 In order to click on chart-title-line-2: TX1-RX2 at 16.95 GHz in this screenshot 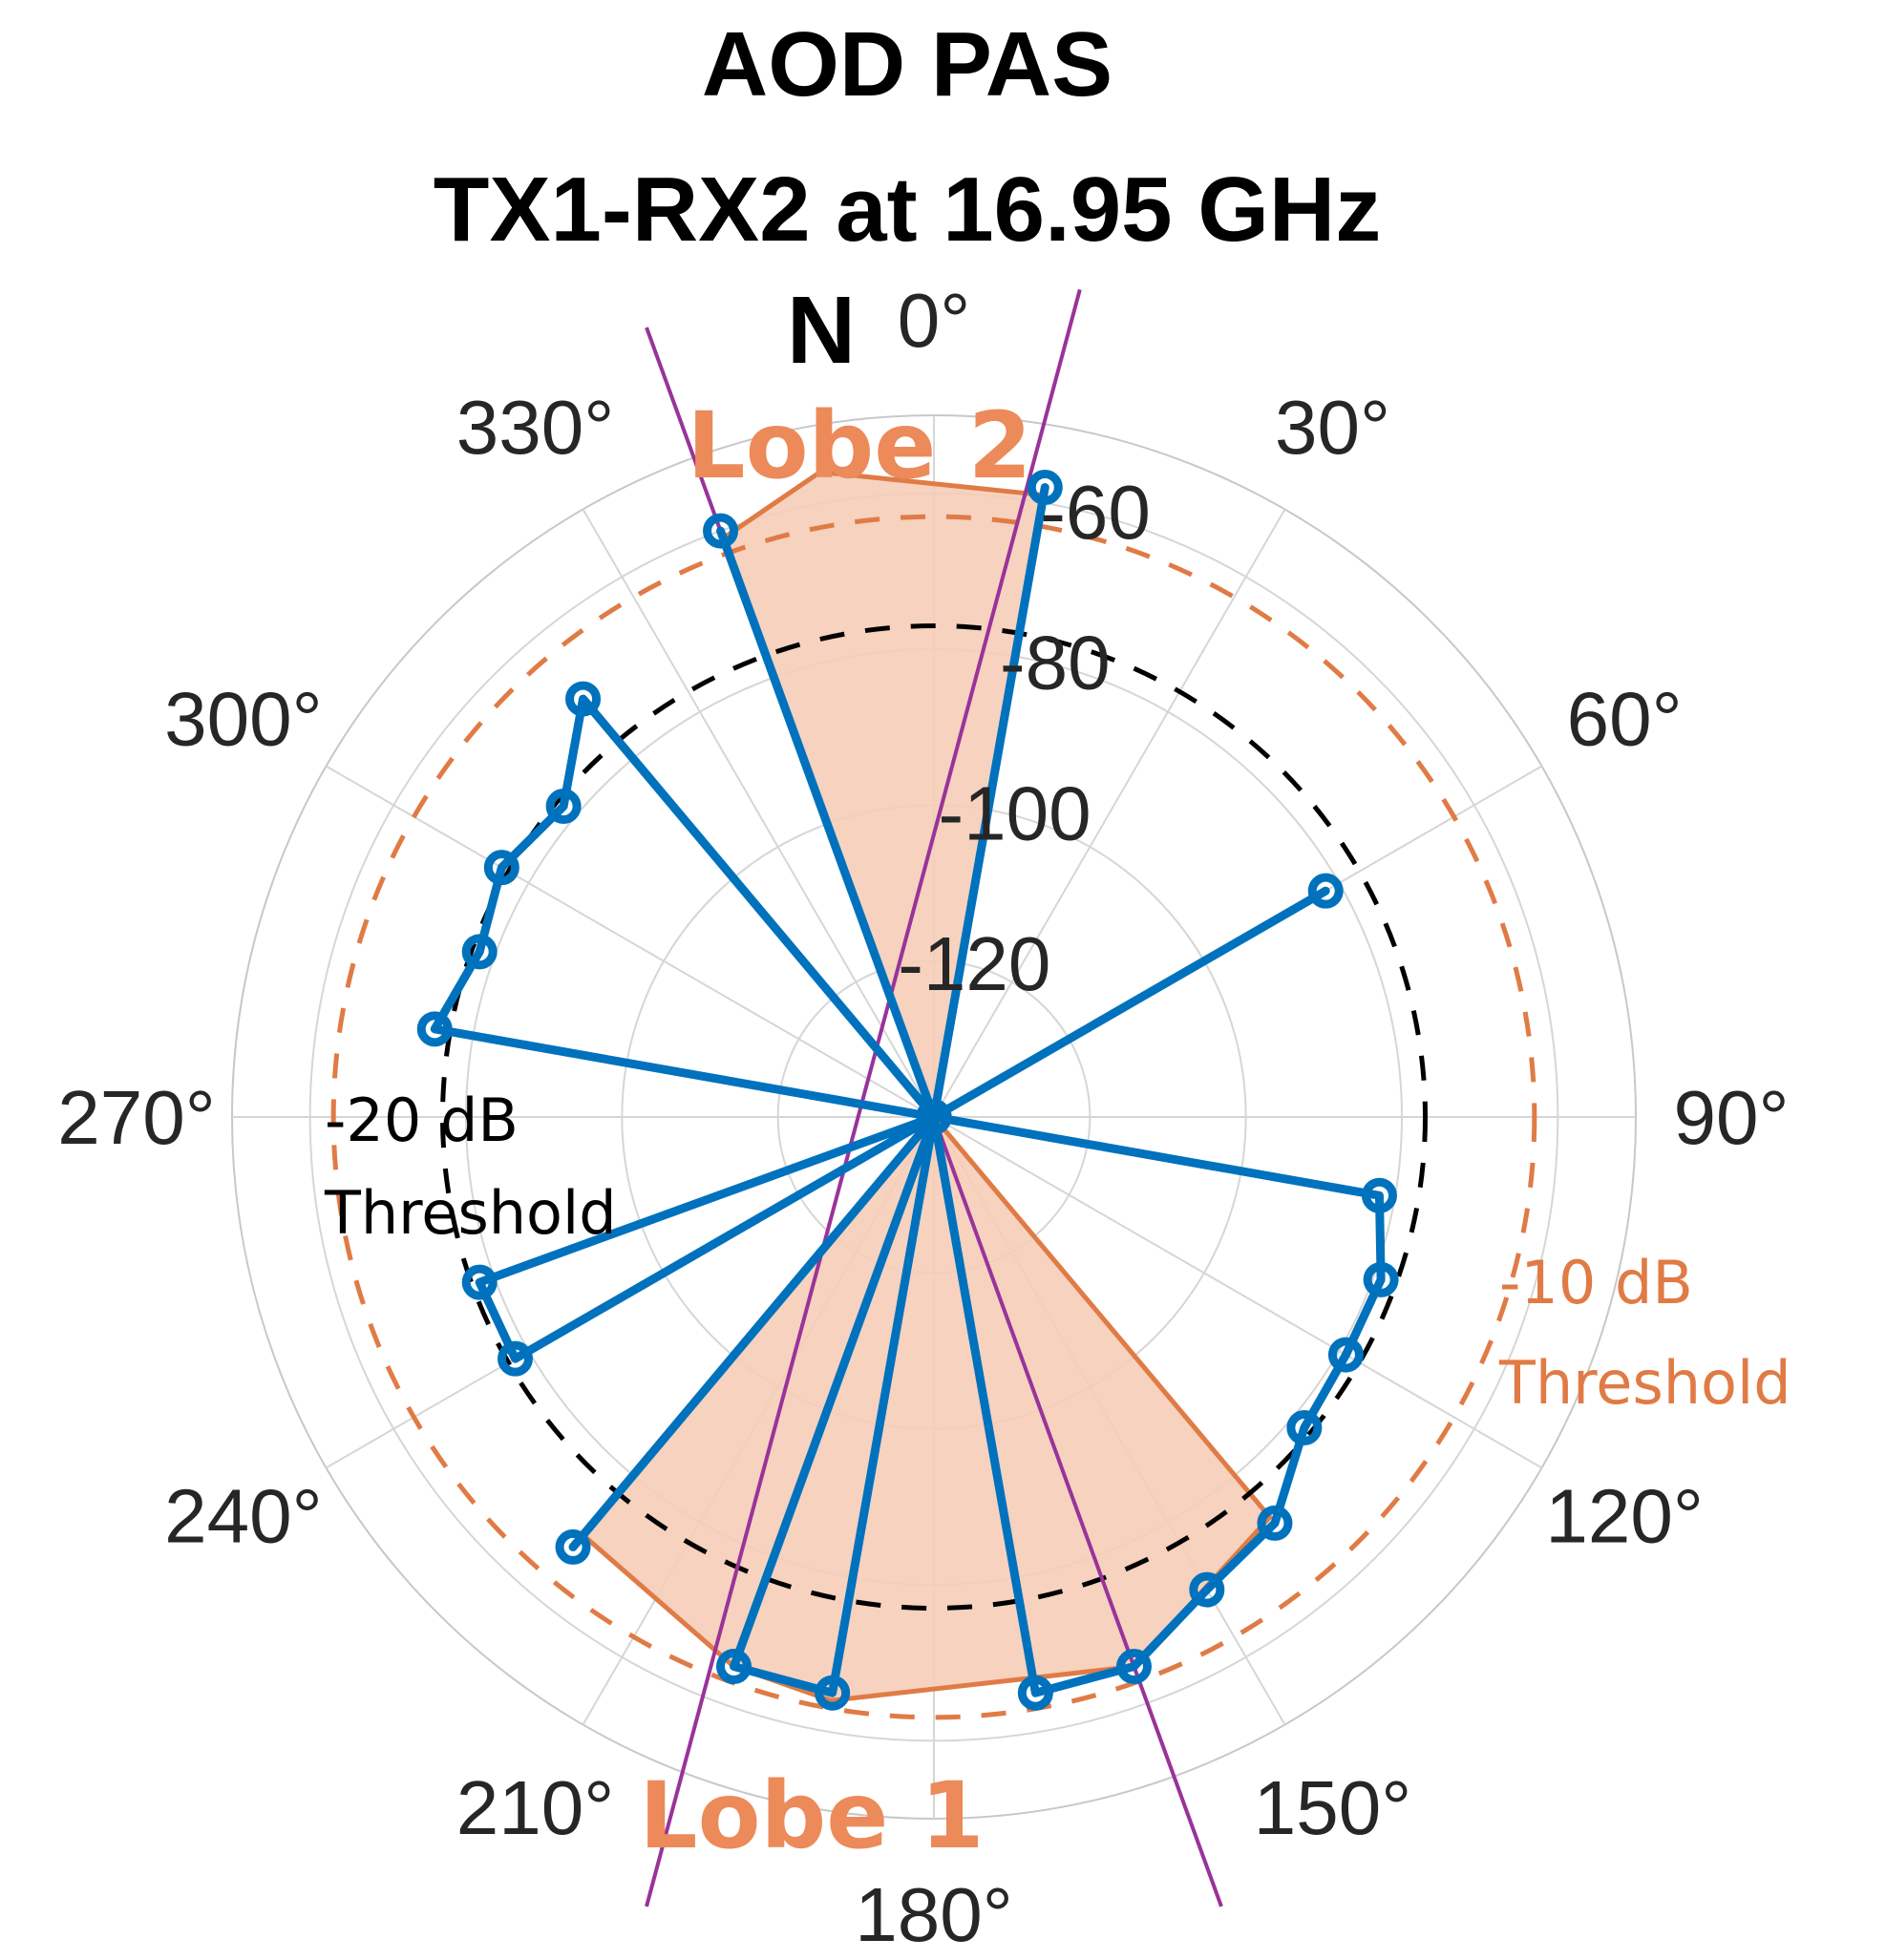, I will do `click(907, 209)`.